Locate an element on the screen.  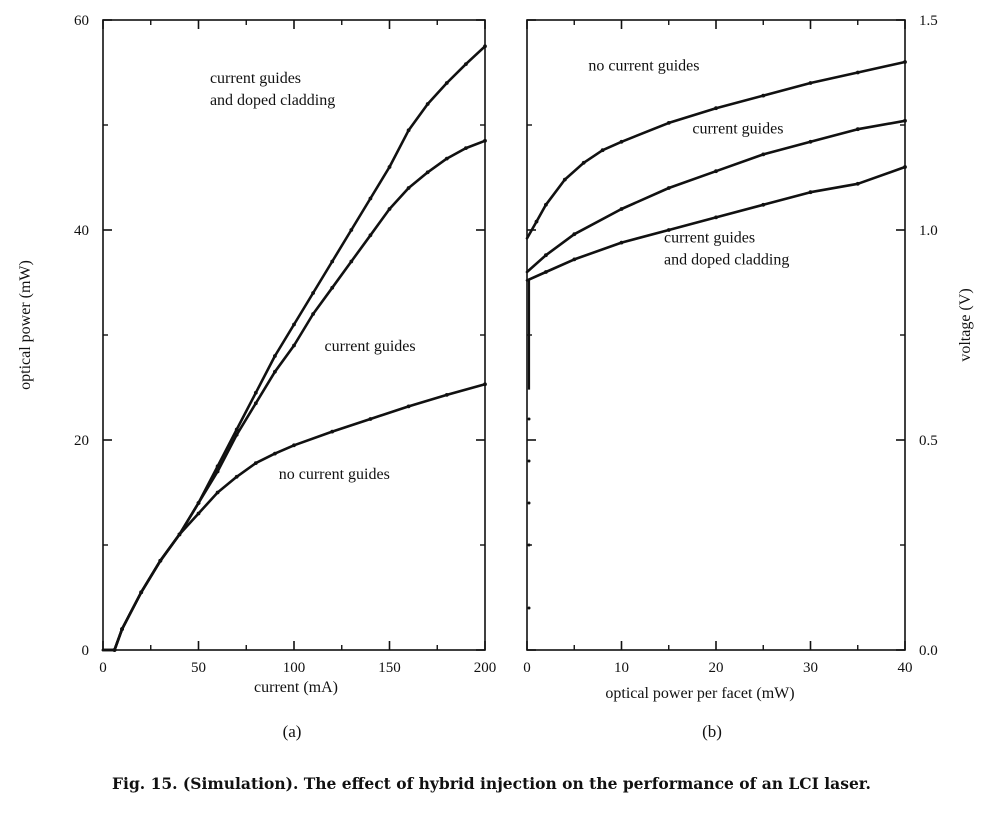
y-axis-label: optical power (mW) is located at coordinates (25, 325).